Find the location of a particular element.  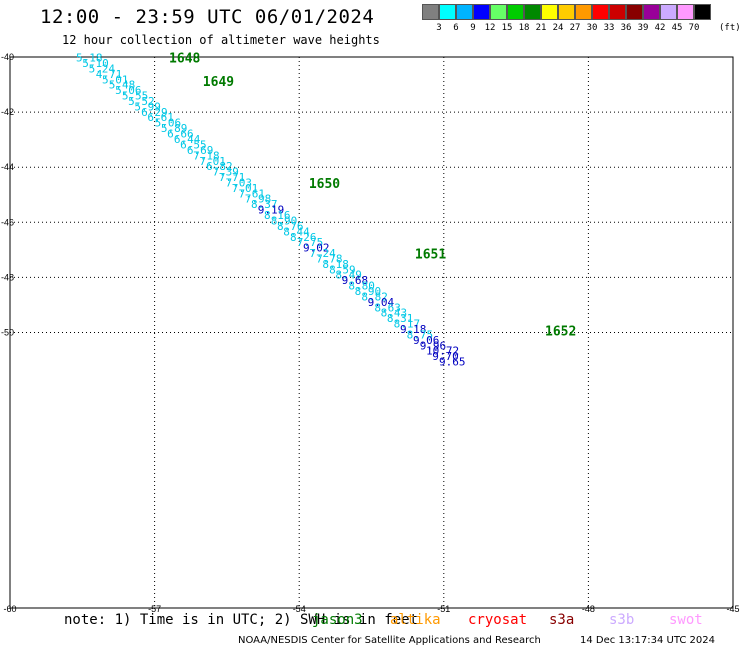

y-tick-label: -48 is located at coordinates (7, 277).